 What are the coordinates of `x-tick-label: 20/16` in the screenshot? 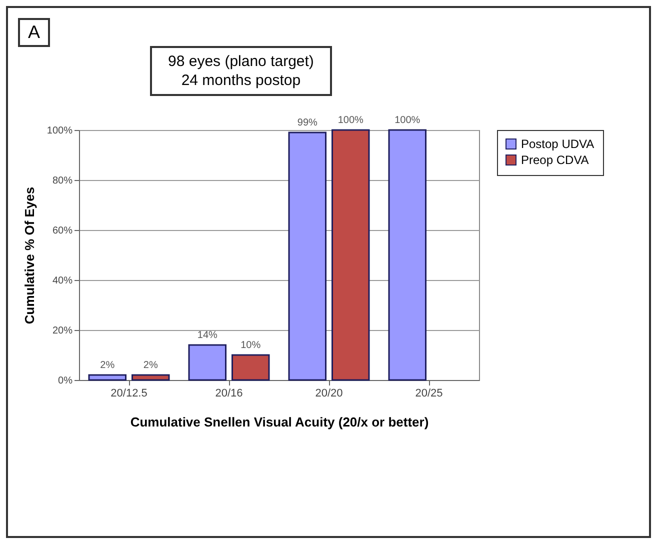 It's located at (229, 394).